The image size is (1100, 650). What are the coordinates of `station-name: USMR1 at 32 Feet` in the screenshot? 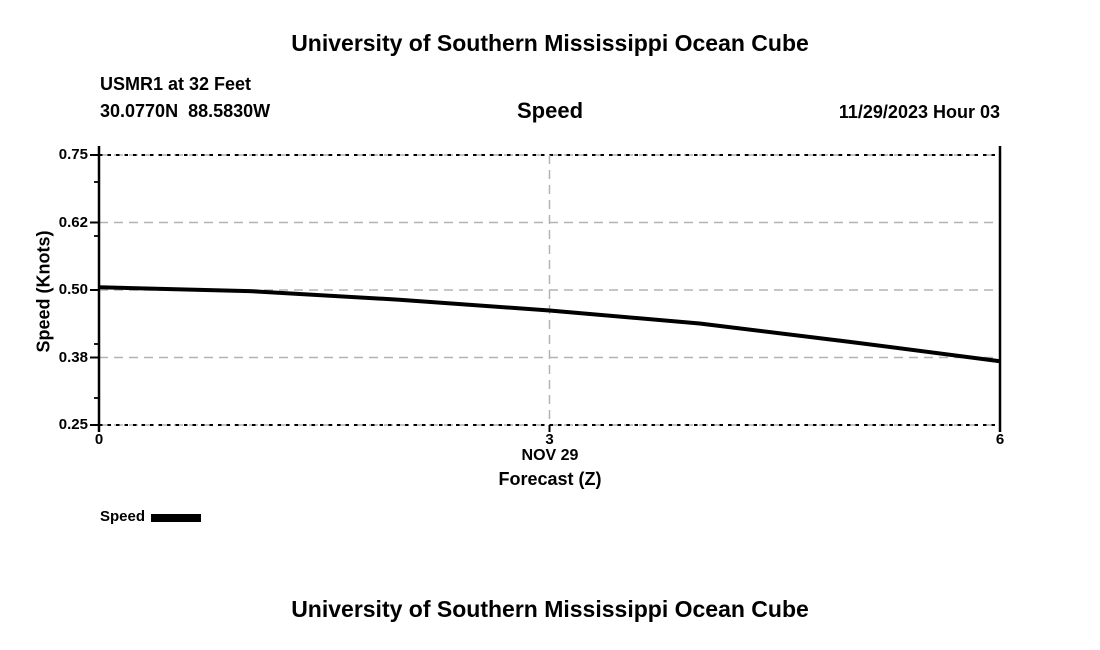 It's located at (176, 84).